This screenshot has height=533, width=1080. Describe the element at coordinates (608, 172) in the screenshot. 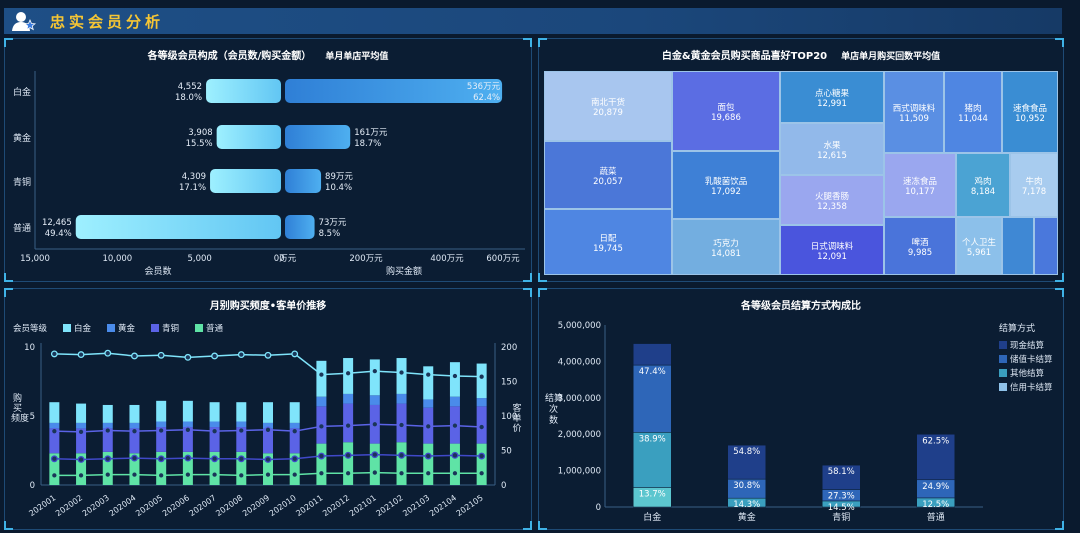

I see `treemap-cell-name: 蔬菜` at that location.